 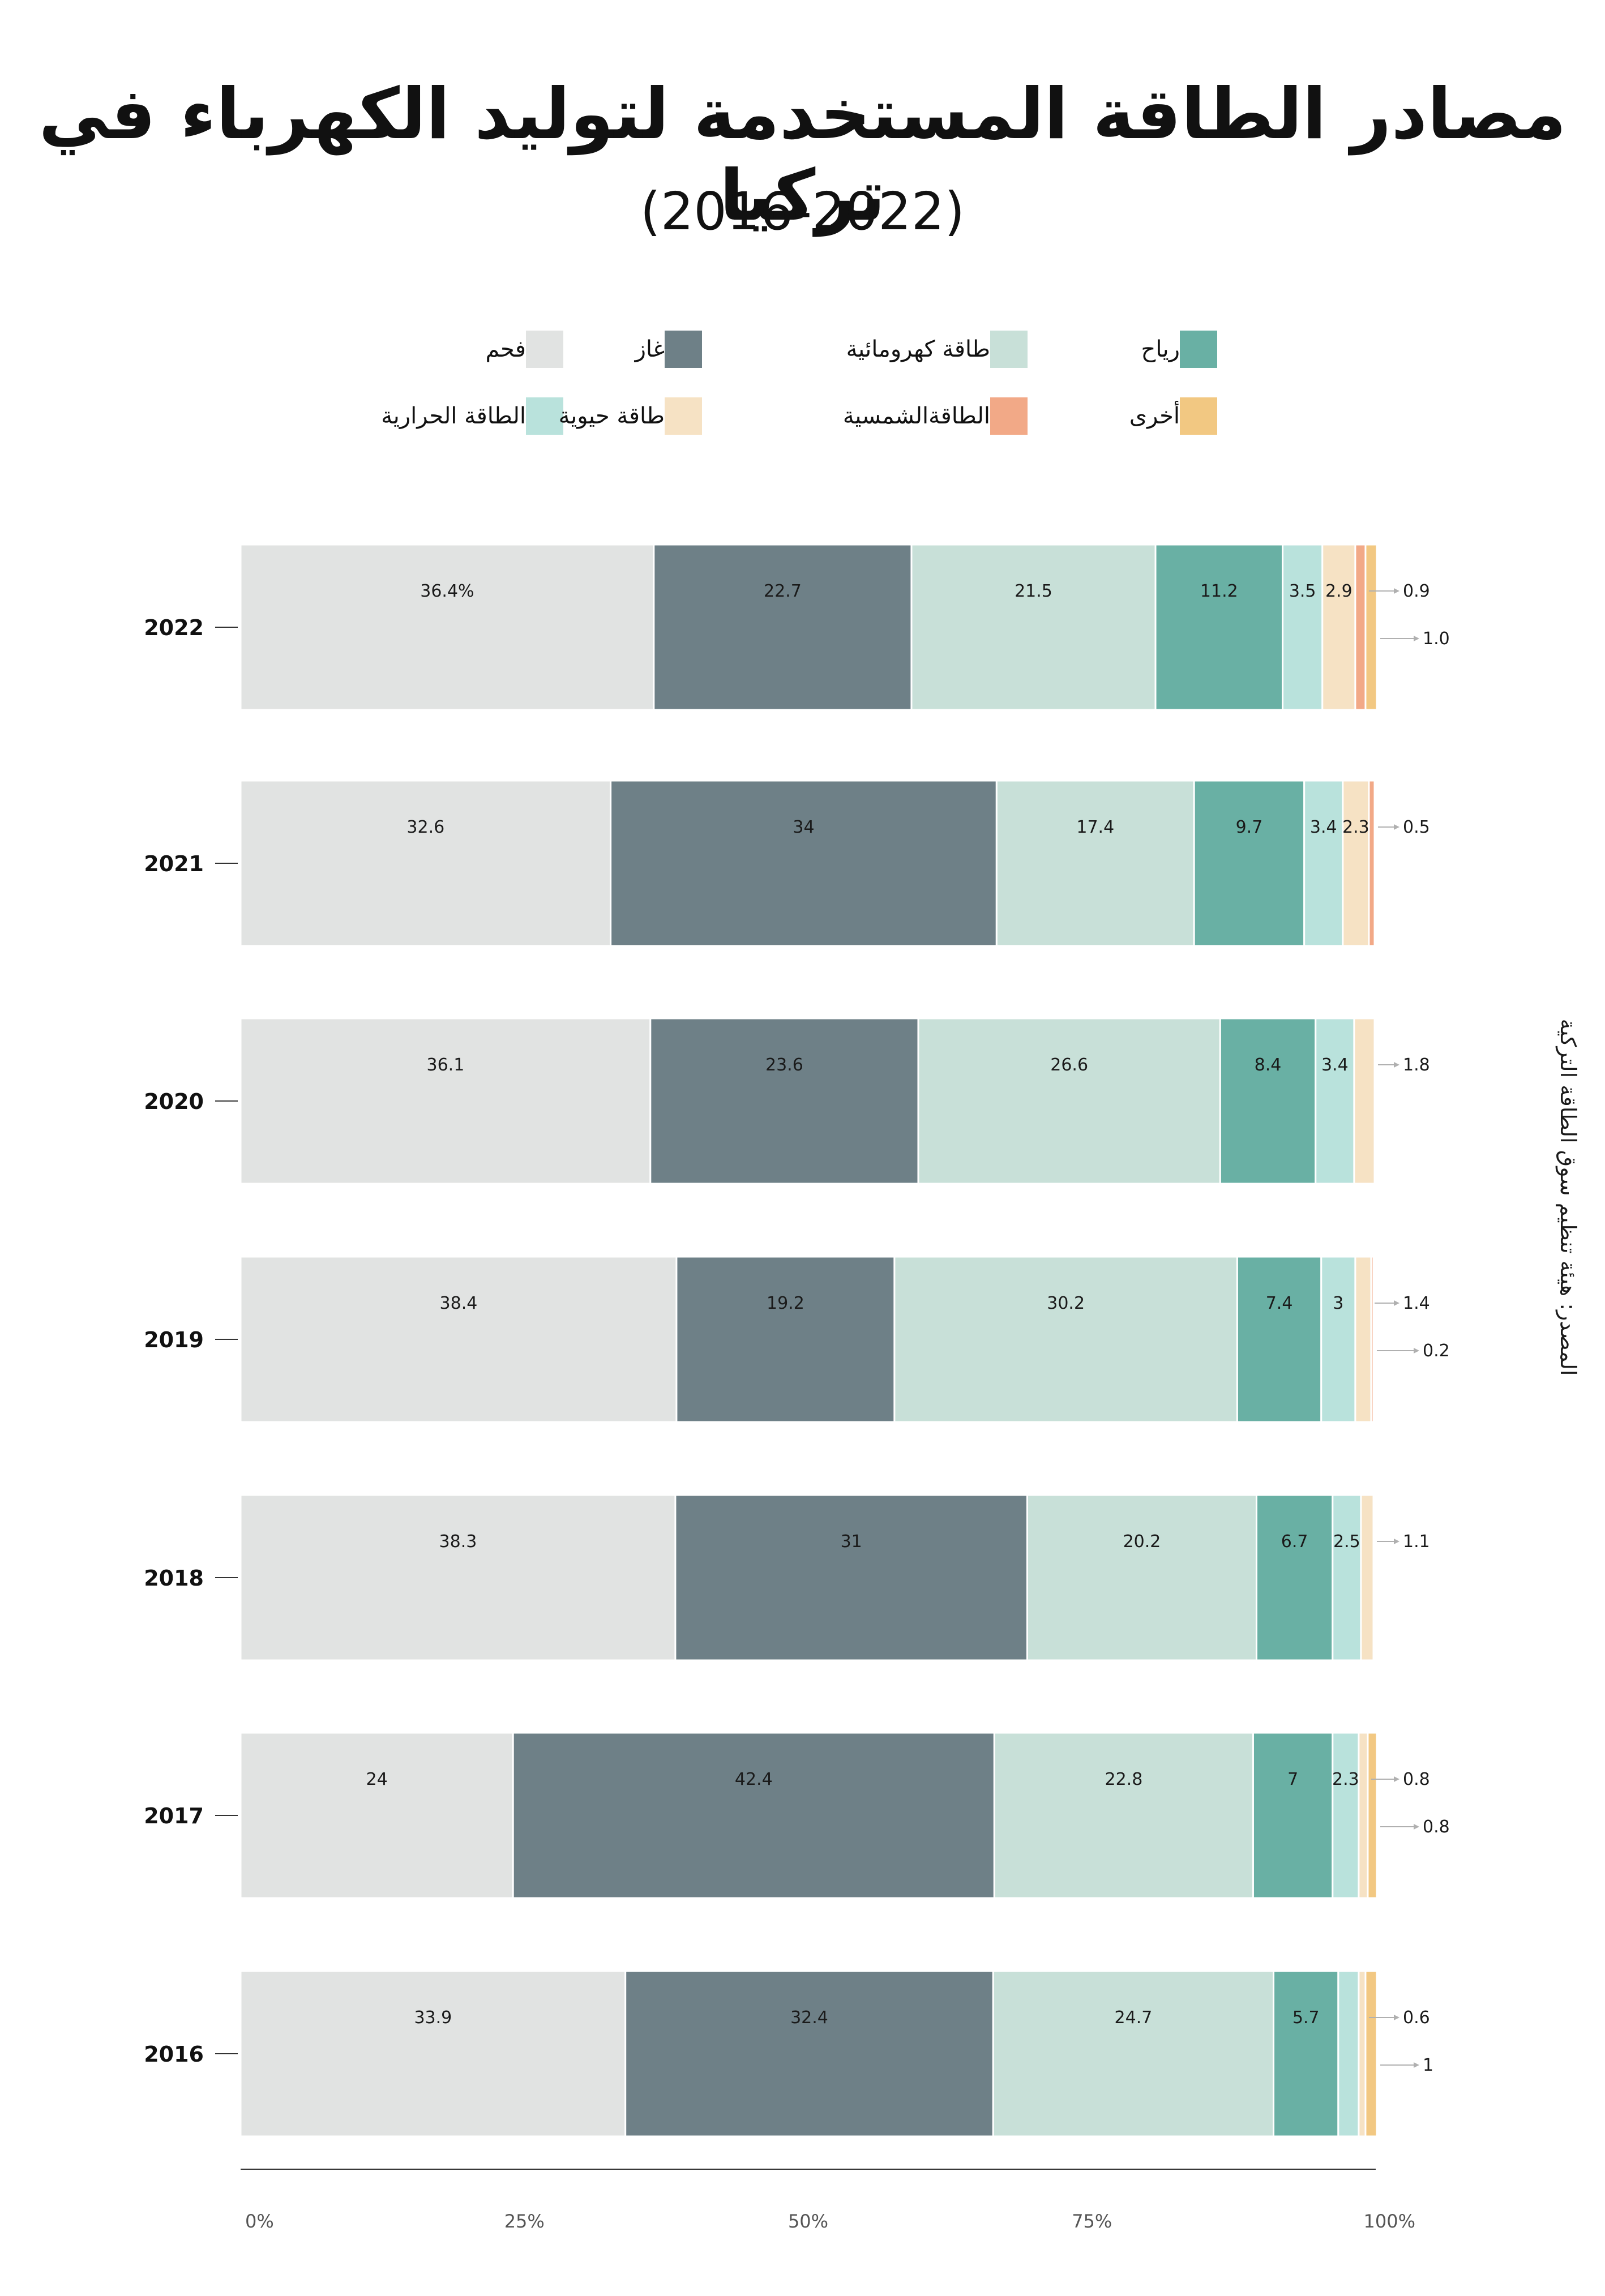 What do you see at coordinates (1347, 1542) in the screenshot?
I see `data-label: 2.5` at bounding box center [1347, 1542].